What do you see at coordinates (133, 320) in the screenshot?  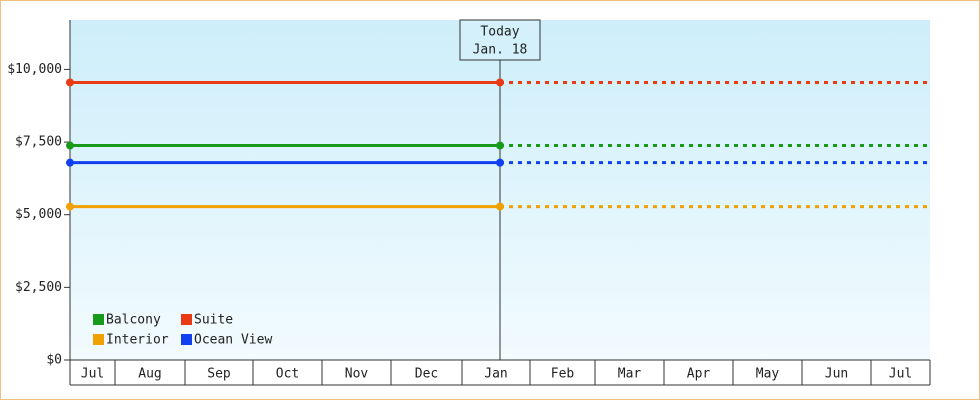 I see `legend-label: Balcony` at bounding box center [133, 320].